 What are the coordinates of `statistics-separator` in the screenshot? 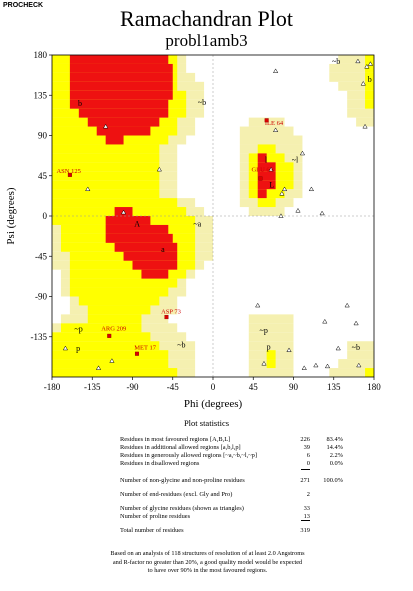 It's located at (305, 520).